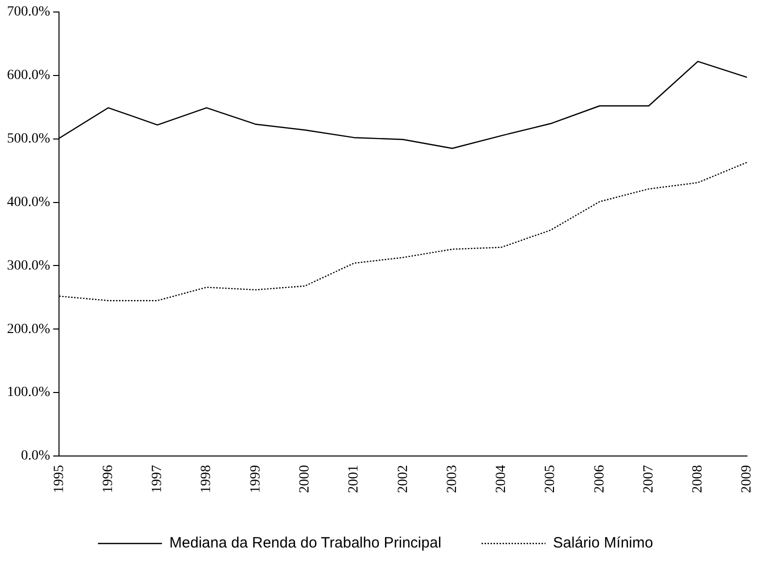 This screenshot has height=569, width=767. I want to click on y-tick-label: 400.0%, so click(28, 202).